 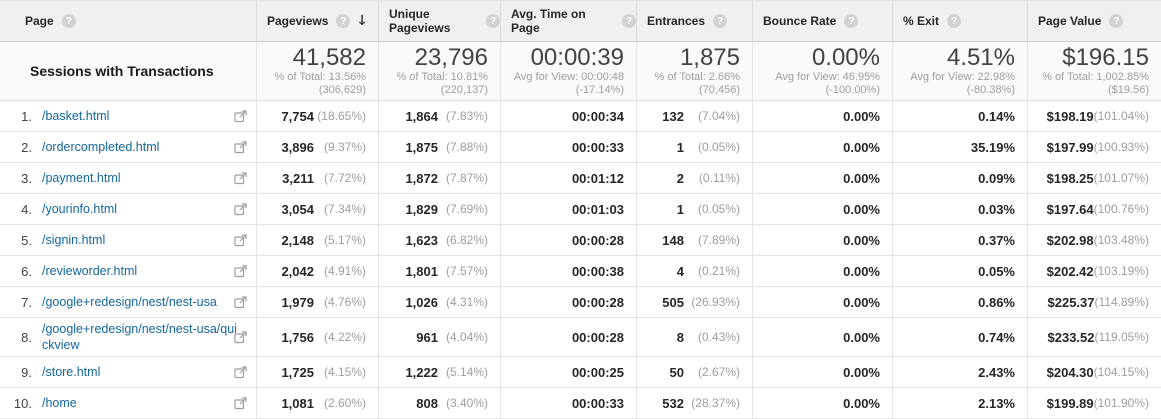 I want to click on unique-pageviews-cell: 1,623 (6.82%), so click(x=439, y=240).